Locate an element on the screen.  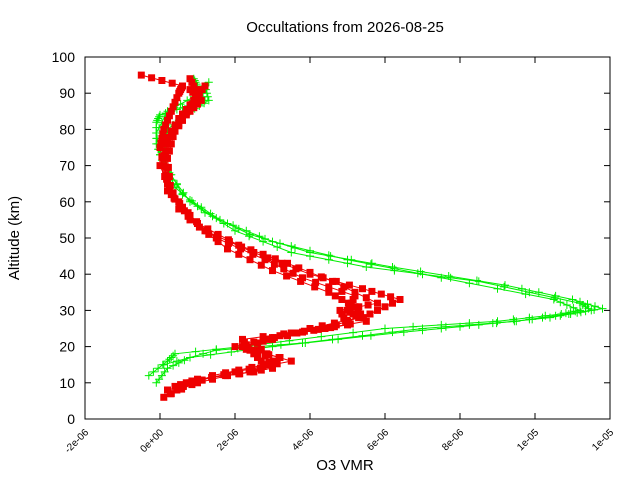
y-tick-label: 20 is located at coordinates (67, 347).